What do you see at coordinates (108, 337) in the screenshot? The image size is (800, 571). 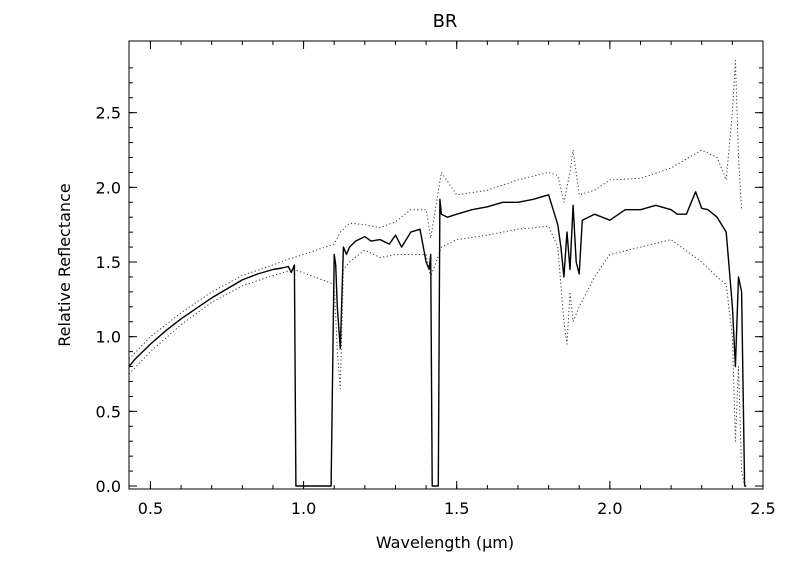 I see `y-tick-label: 1.0` at bounding box center [108, 337].